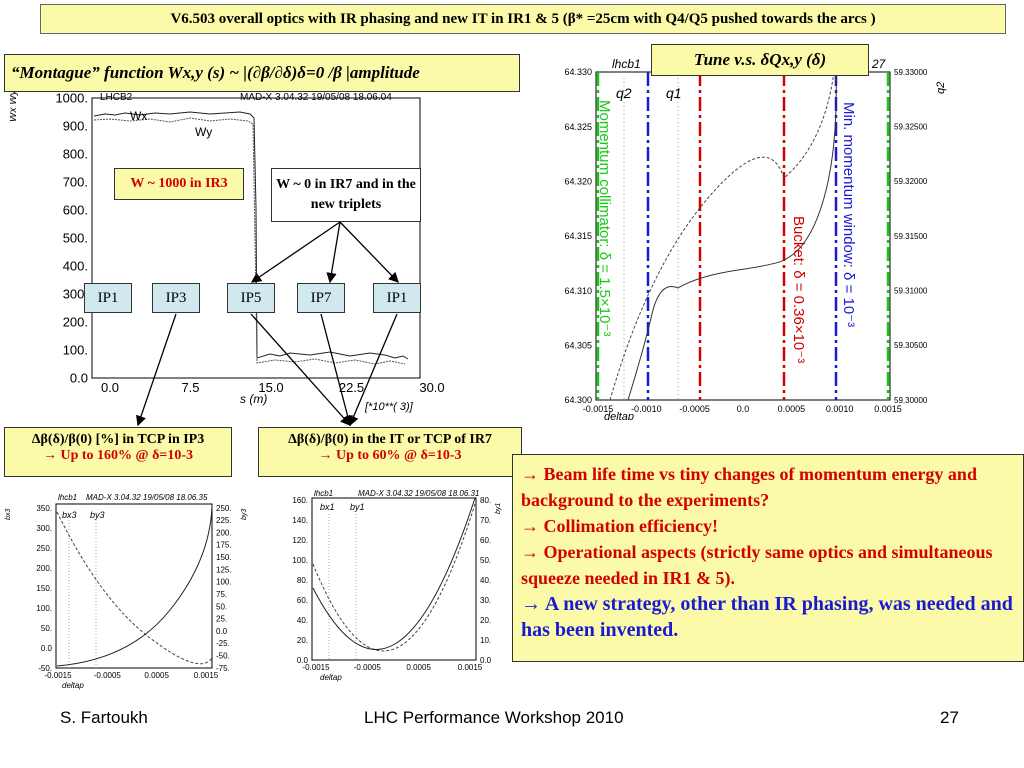 The height and width of the screenshot is (768, 1024). Describe the element at coordinates (44, 528) in the screenshot. I see `tick-label: 300.` at that location.